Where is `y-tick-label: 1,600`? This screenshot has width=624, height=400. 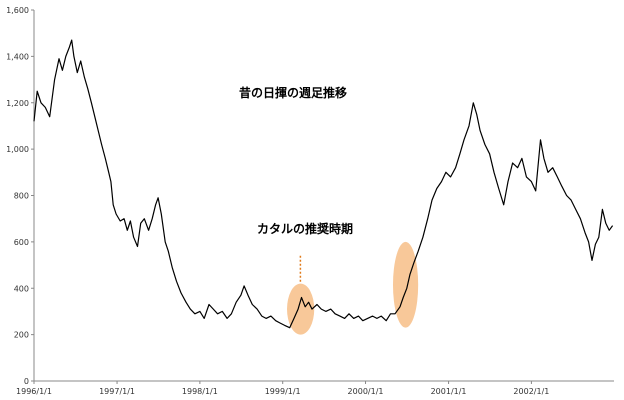
y-tick-label: 1,600 is located at coordinates (17, 10).